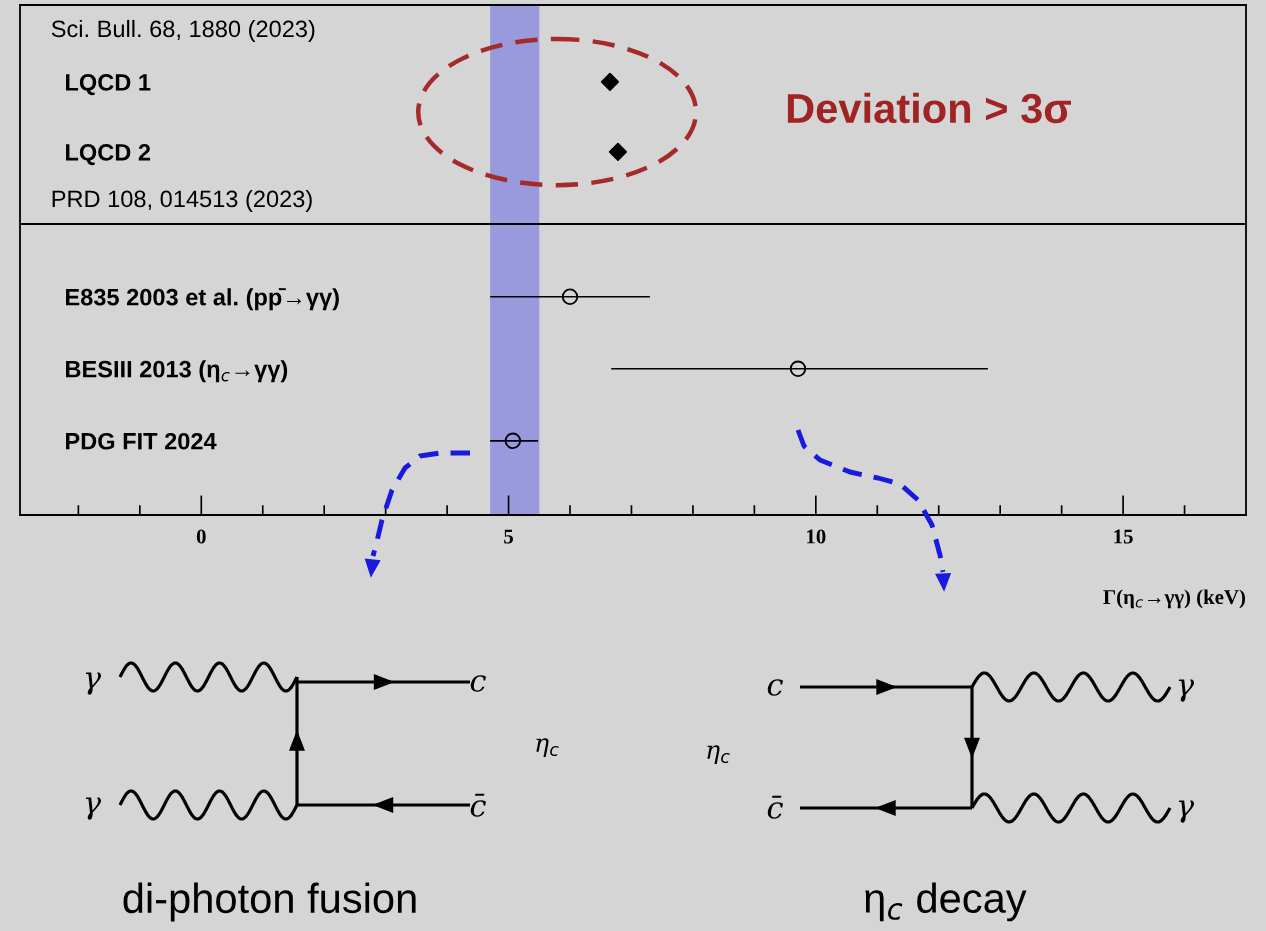  I want to click on y-tick-label: E835 2003 et al. (pp̄→γγ), so click(202, 299).